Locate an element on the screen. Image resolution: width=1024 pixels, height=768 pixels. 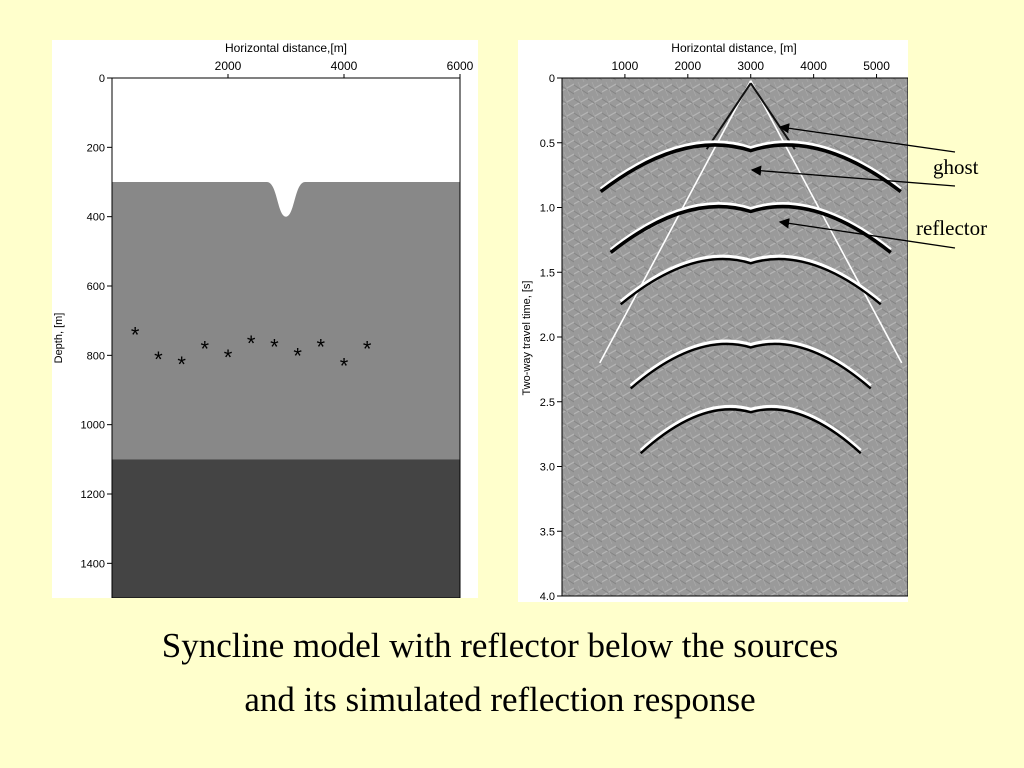
response-x-axis-label: Horizontal distance, [m] is located at coordinates (733, 48).